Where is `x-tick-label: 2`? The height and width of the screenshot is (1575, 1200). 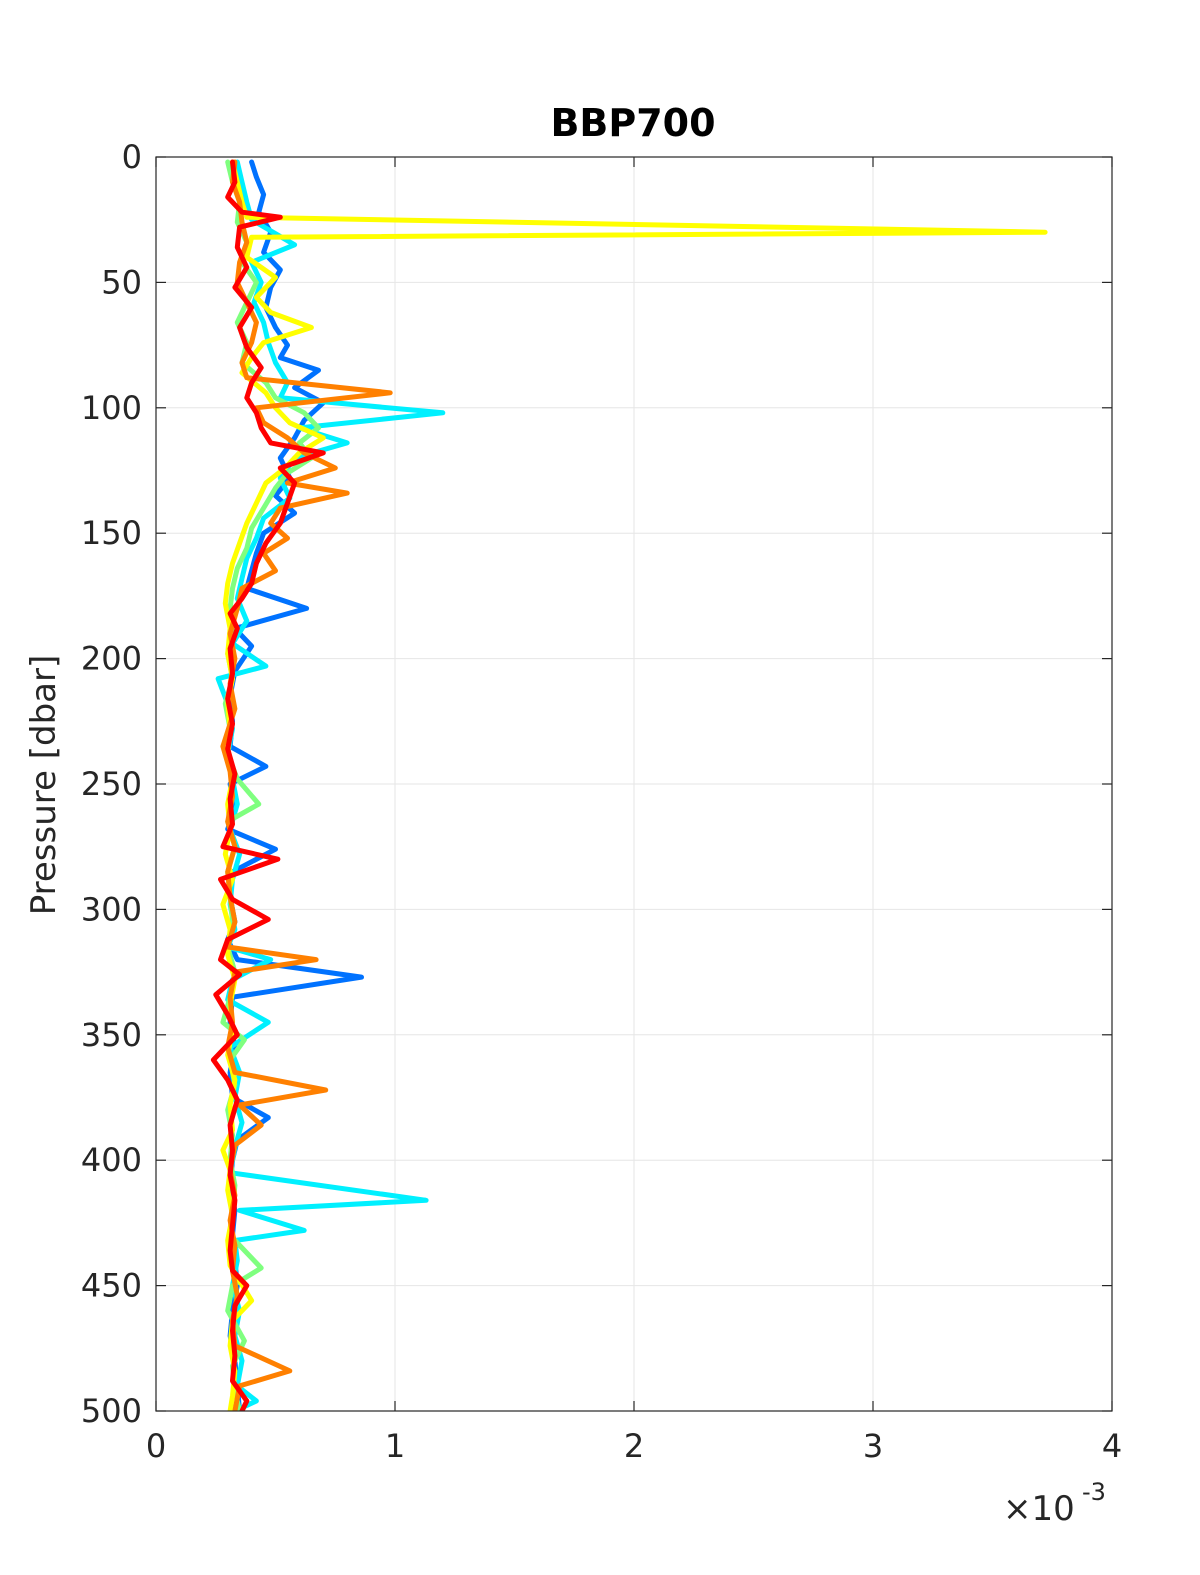
x-tick-label: 2 is located at coordinates (634, 1446).